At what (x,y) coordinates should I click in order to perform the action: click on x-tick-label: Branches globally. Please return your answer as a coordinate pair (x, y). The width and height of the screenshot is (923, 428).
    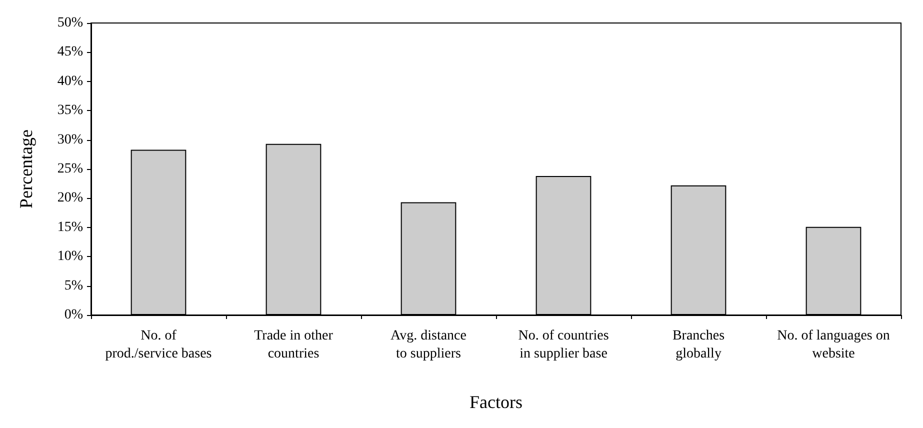
    Looking at the image, I should click on (698, 345).